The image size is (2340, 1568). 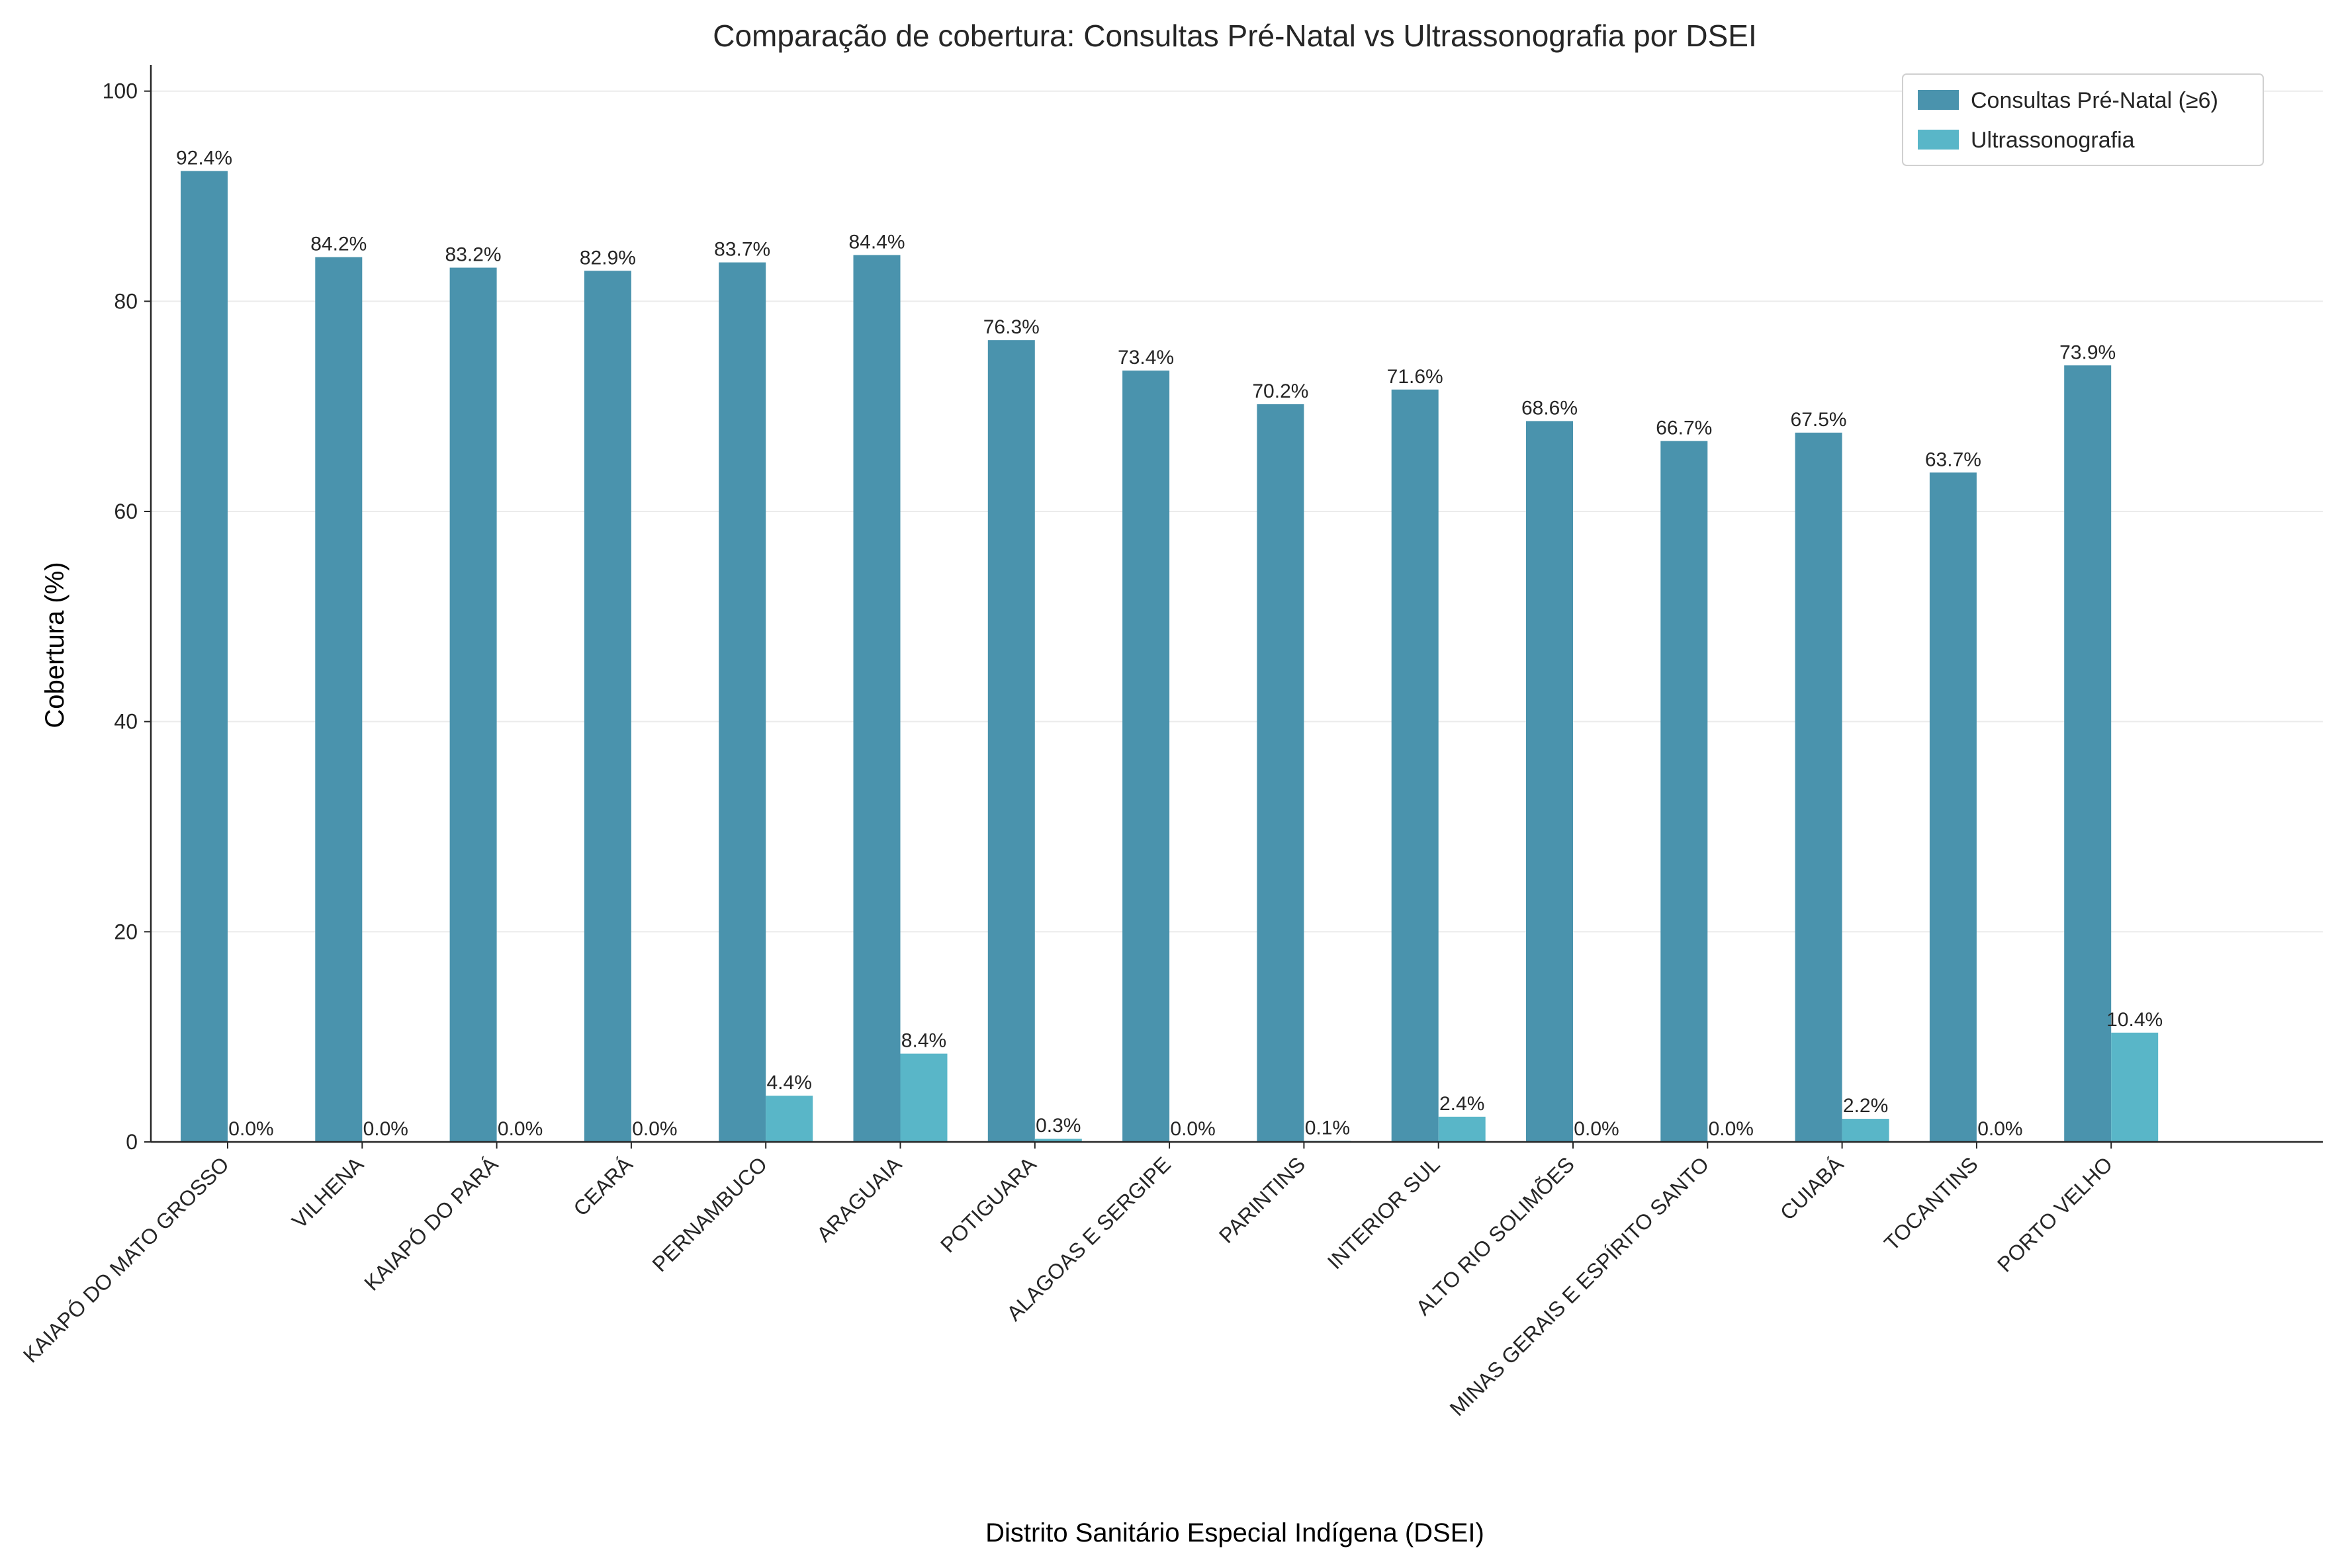 What do you see at coordinates (473, 255) in the screenshot?
I see `data-label: 83.2%` at bounding box center [473, 255].